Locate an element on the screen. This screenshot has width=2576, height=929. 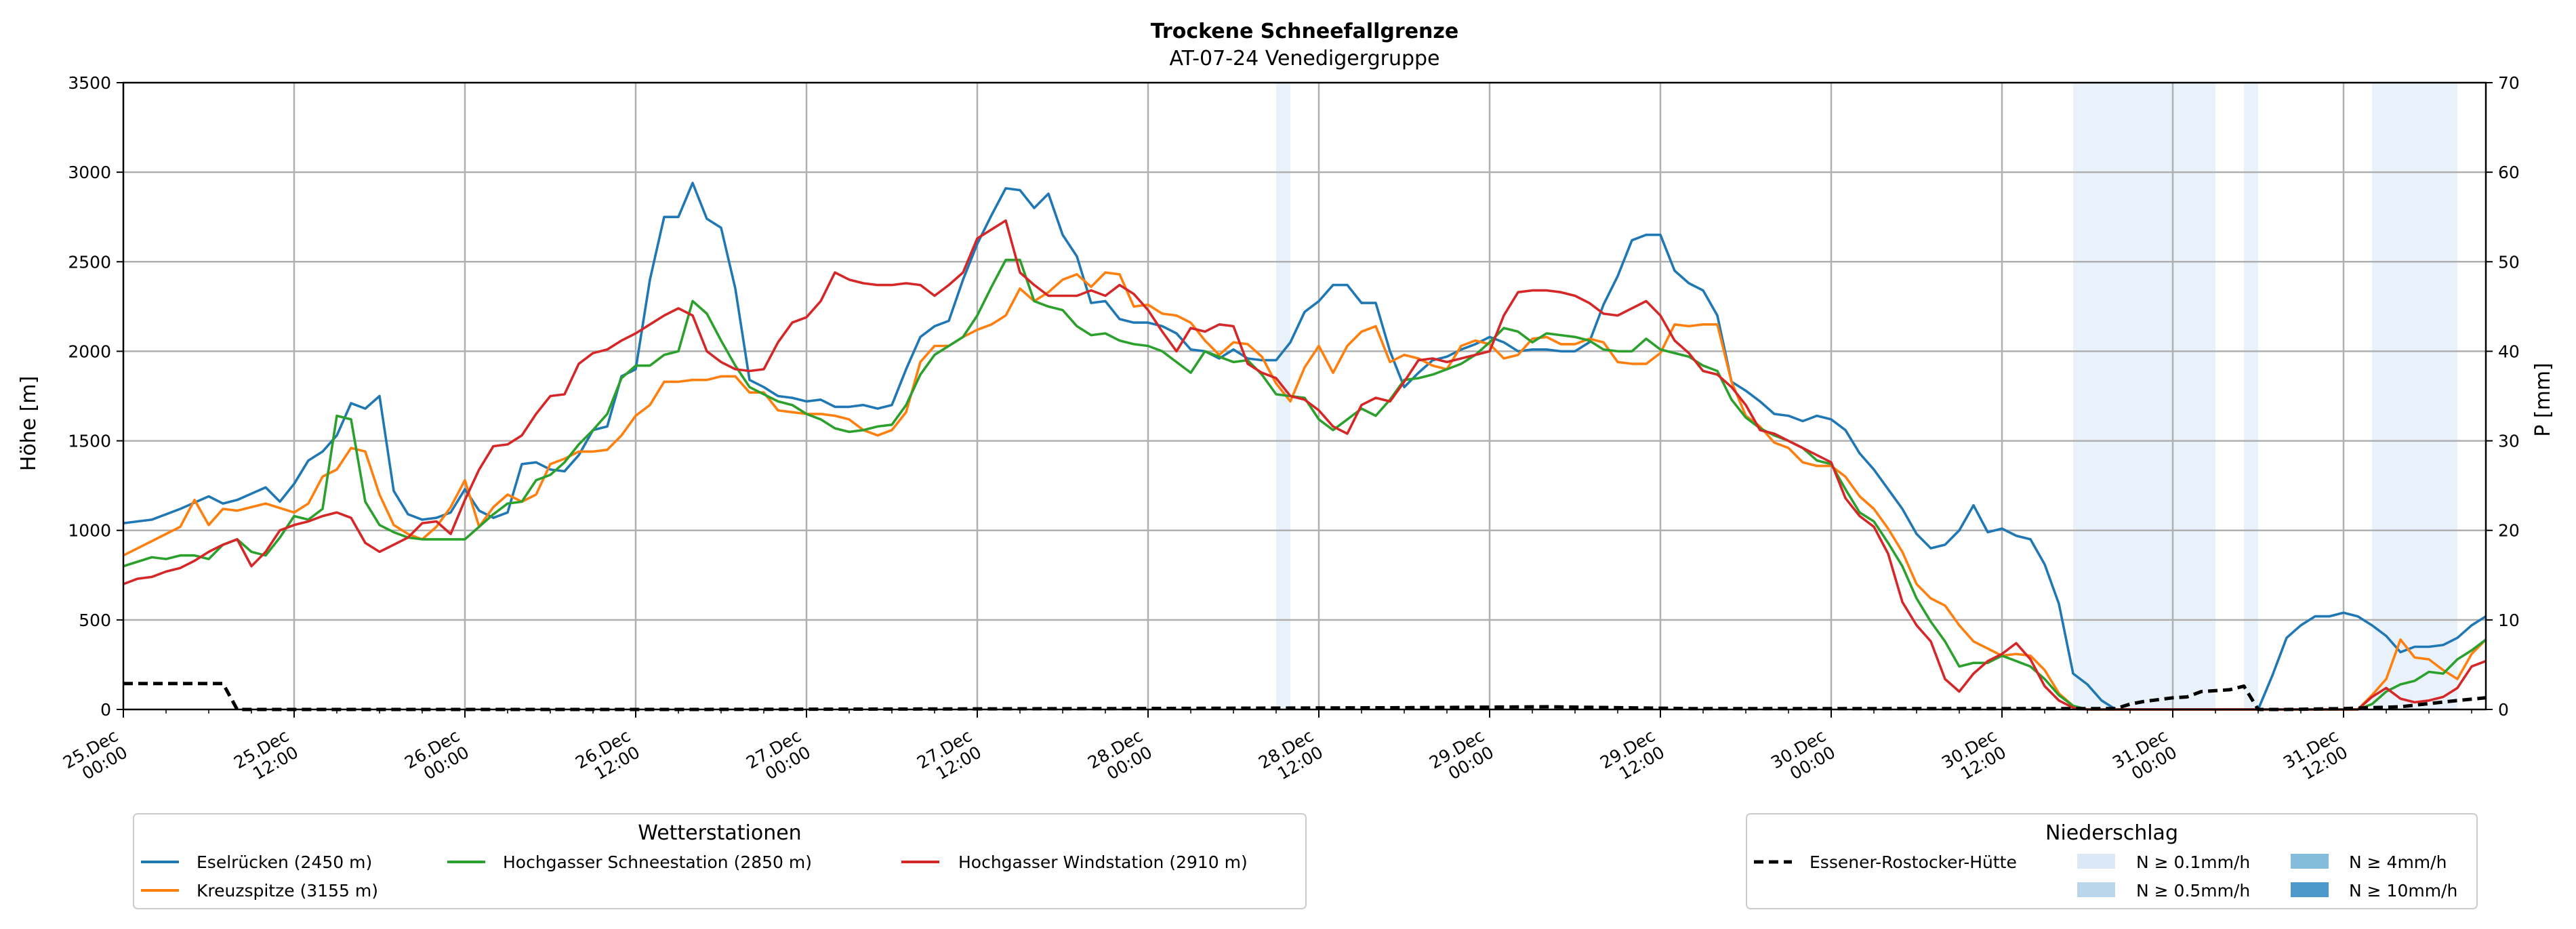
y-tick-label-4: 2000 is located at coordinates (90, 351).